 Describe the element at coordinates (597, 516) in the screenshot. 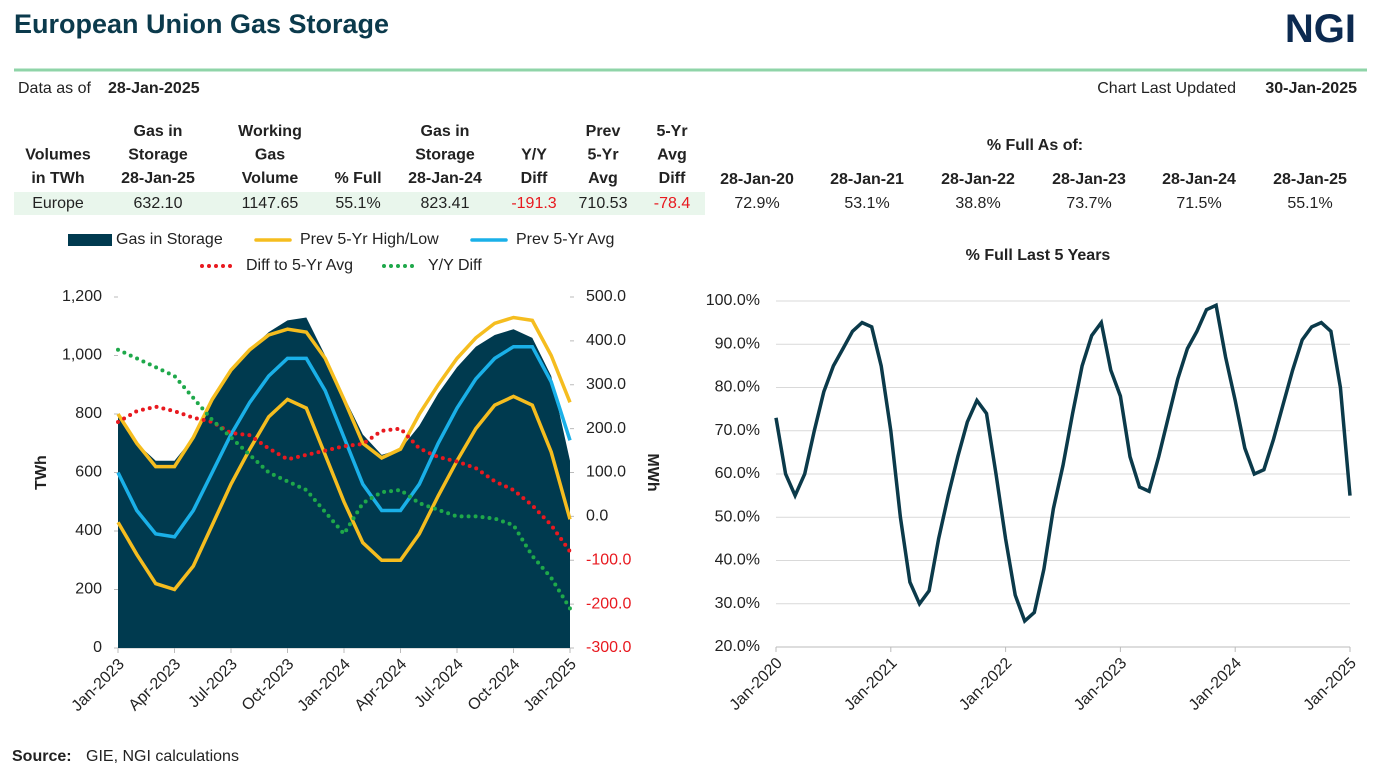

I see `y2-tick-label: 0.0` at that location.